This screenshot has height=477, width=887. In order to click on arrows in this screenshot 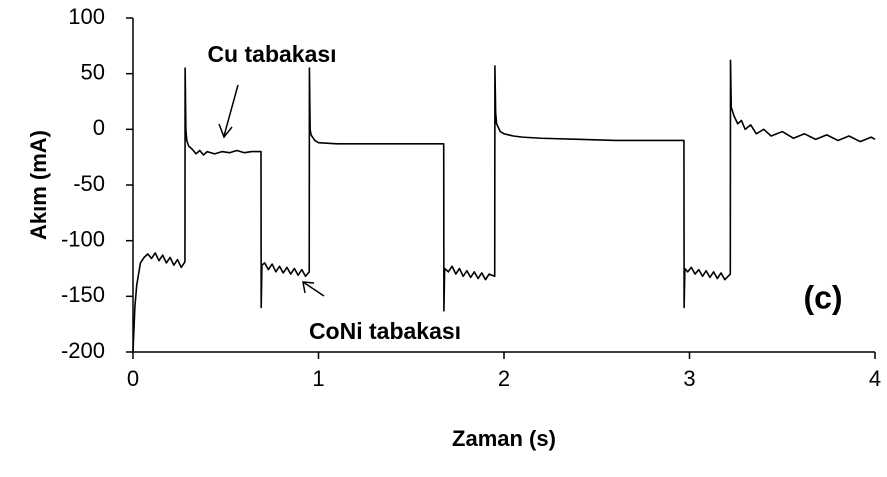, I will do `click(271, 190)`.